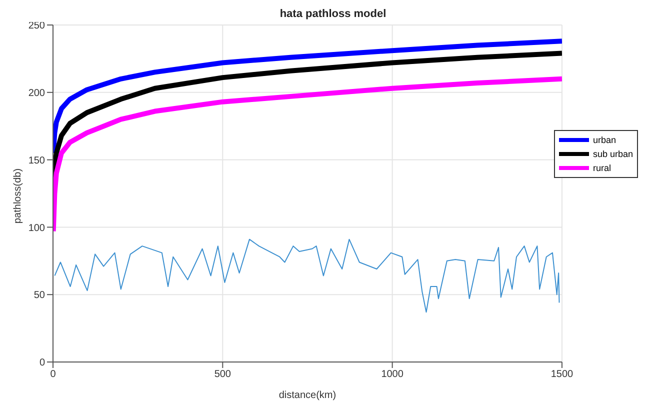 The height and width of the screenshot is (409, 667). What do you see at coordinates (612, 154) in the screenshot?
I see `legend-label: sub urban` at bounding box center [612, 154].